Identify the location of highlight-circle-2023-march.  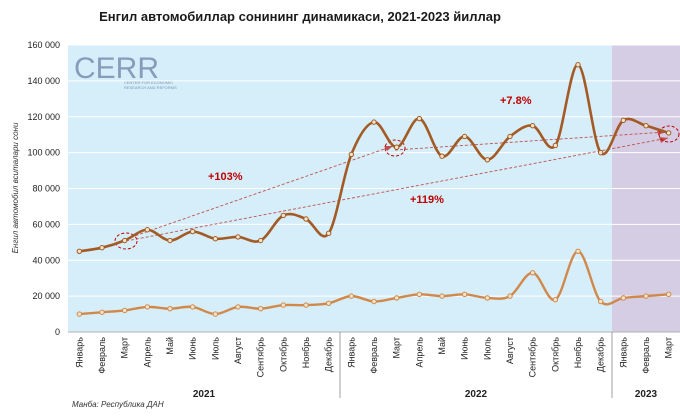
(669, 134).